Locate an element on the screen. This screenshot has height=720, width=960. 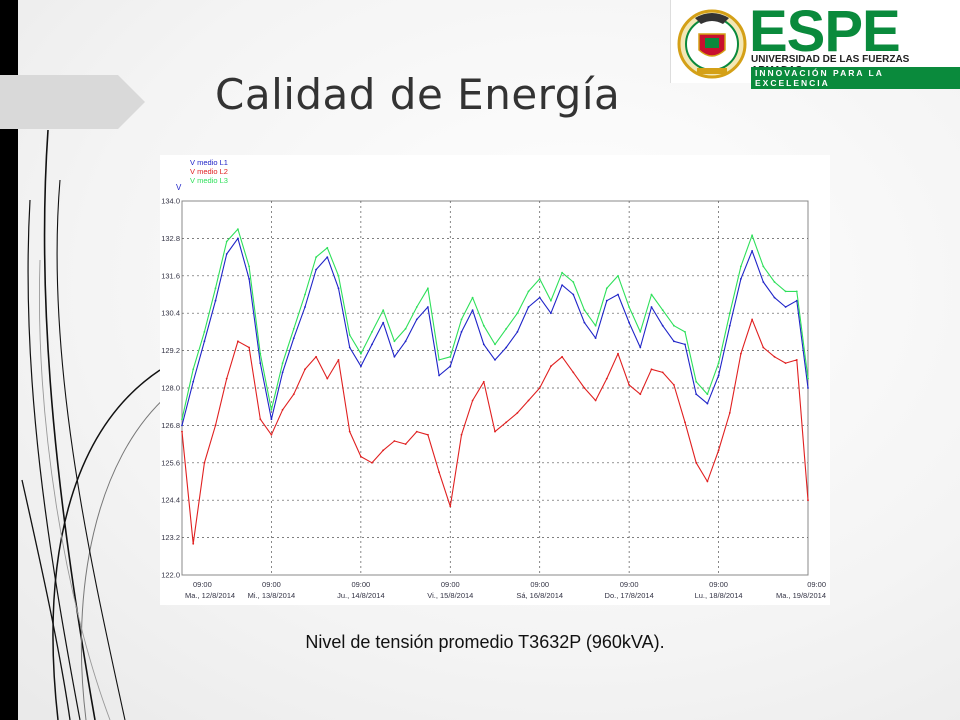
x-tick-date: Ma., 19/8/2014 is located at coordinates (801, 595).